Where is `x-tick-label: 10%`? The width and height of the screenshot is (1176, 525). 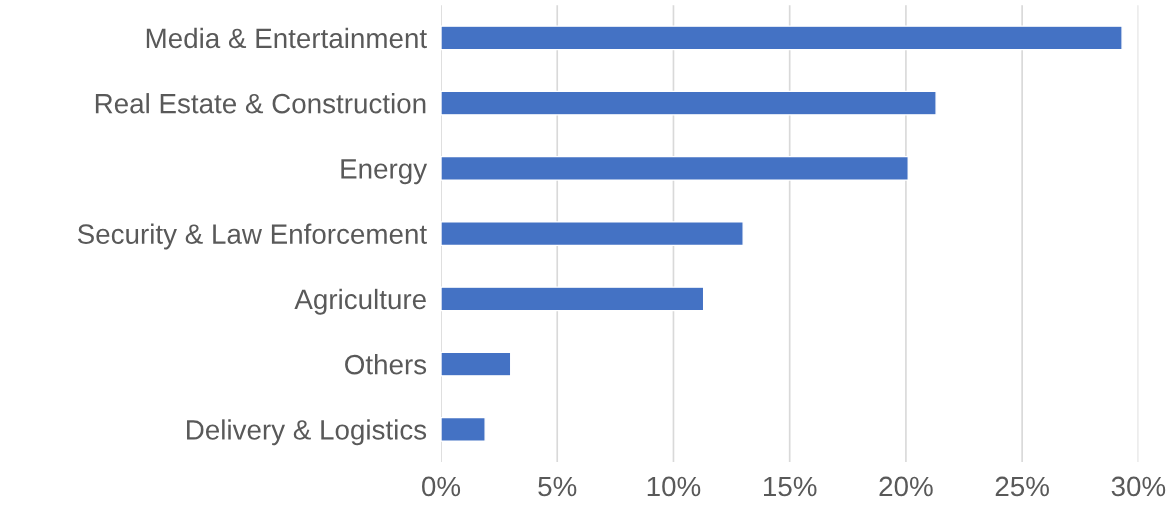
x-tick-label: 10% is located at coordinates (674, 486).